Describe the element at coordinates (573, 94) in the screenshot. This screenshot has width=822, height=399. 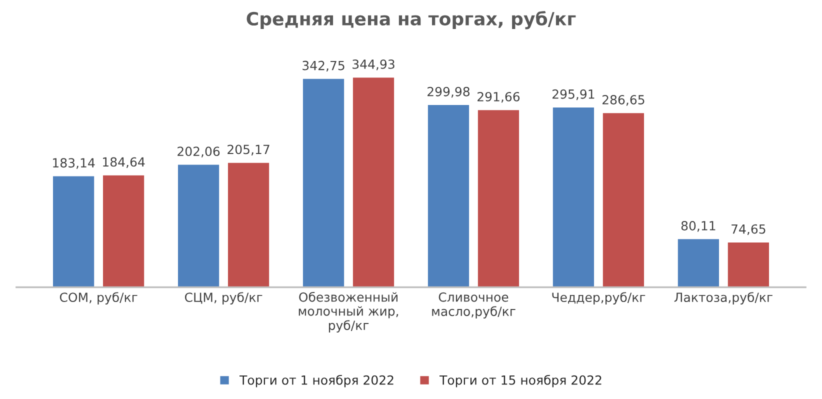
I see `data-label: 295,91` at that location.